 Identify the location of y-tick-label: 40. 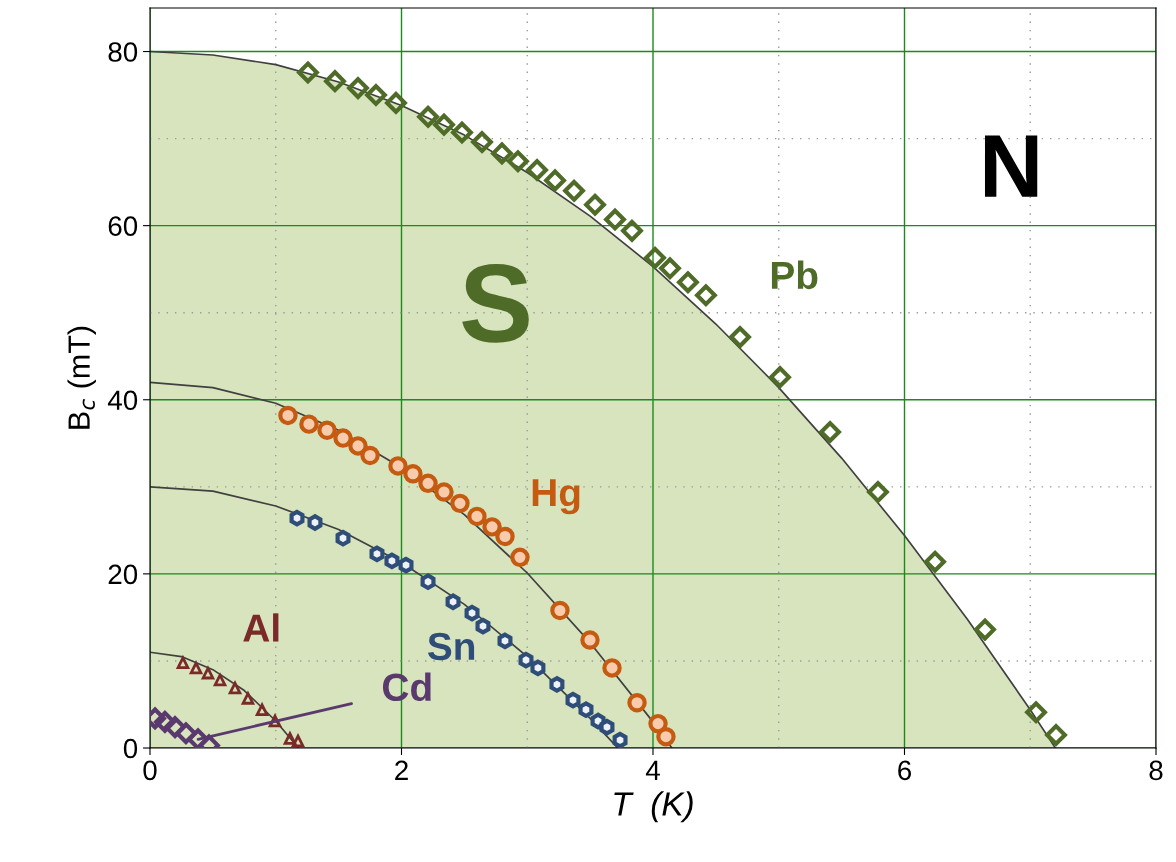
(122, 400).